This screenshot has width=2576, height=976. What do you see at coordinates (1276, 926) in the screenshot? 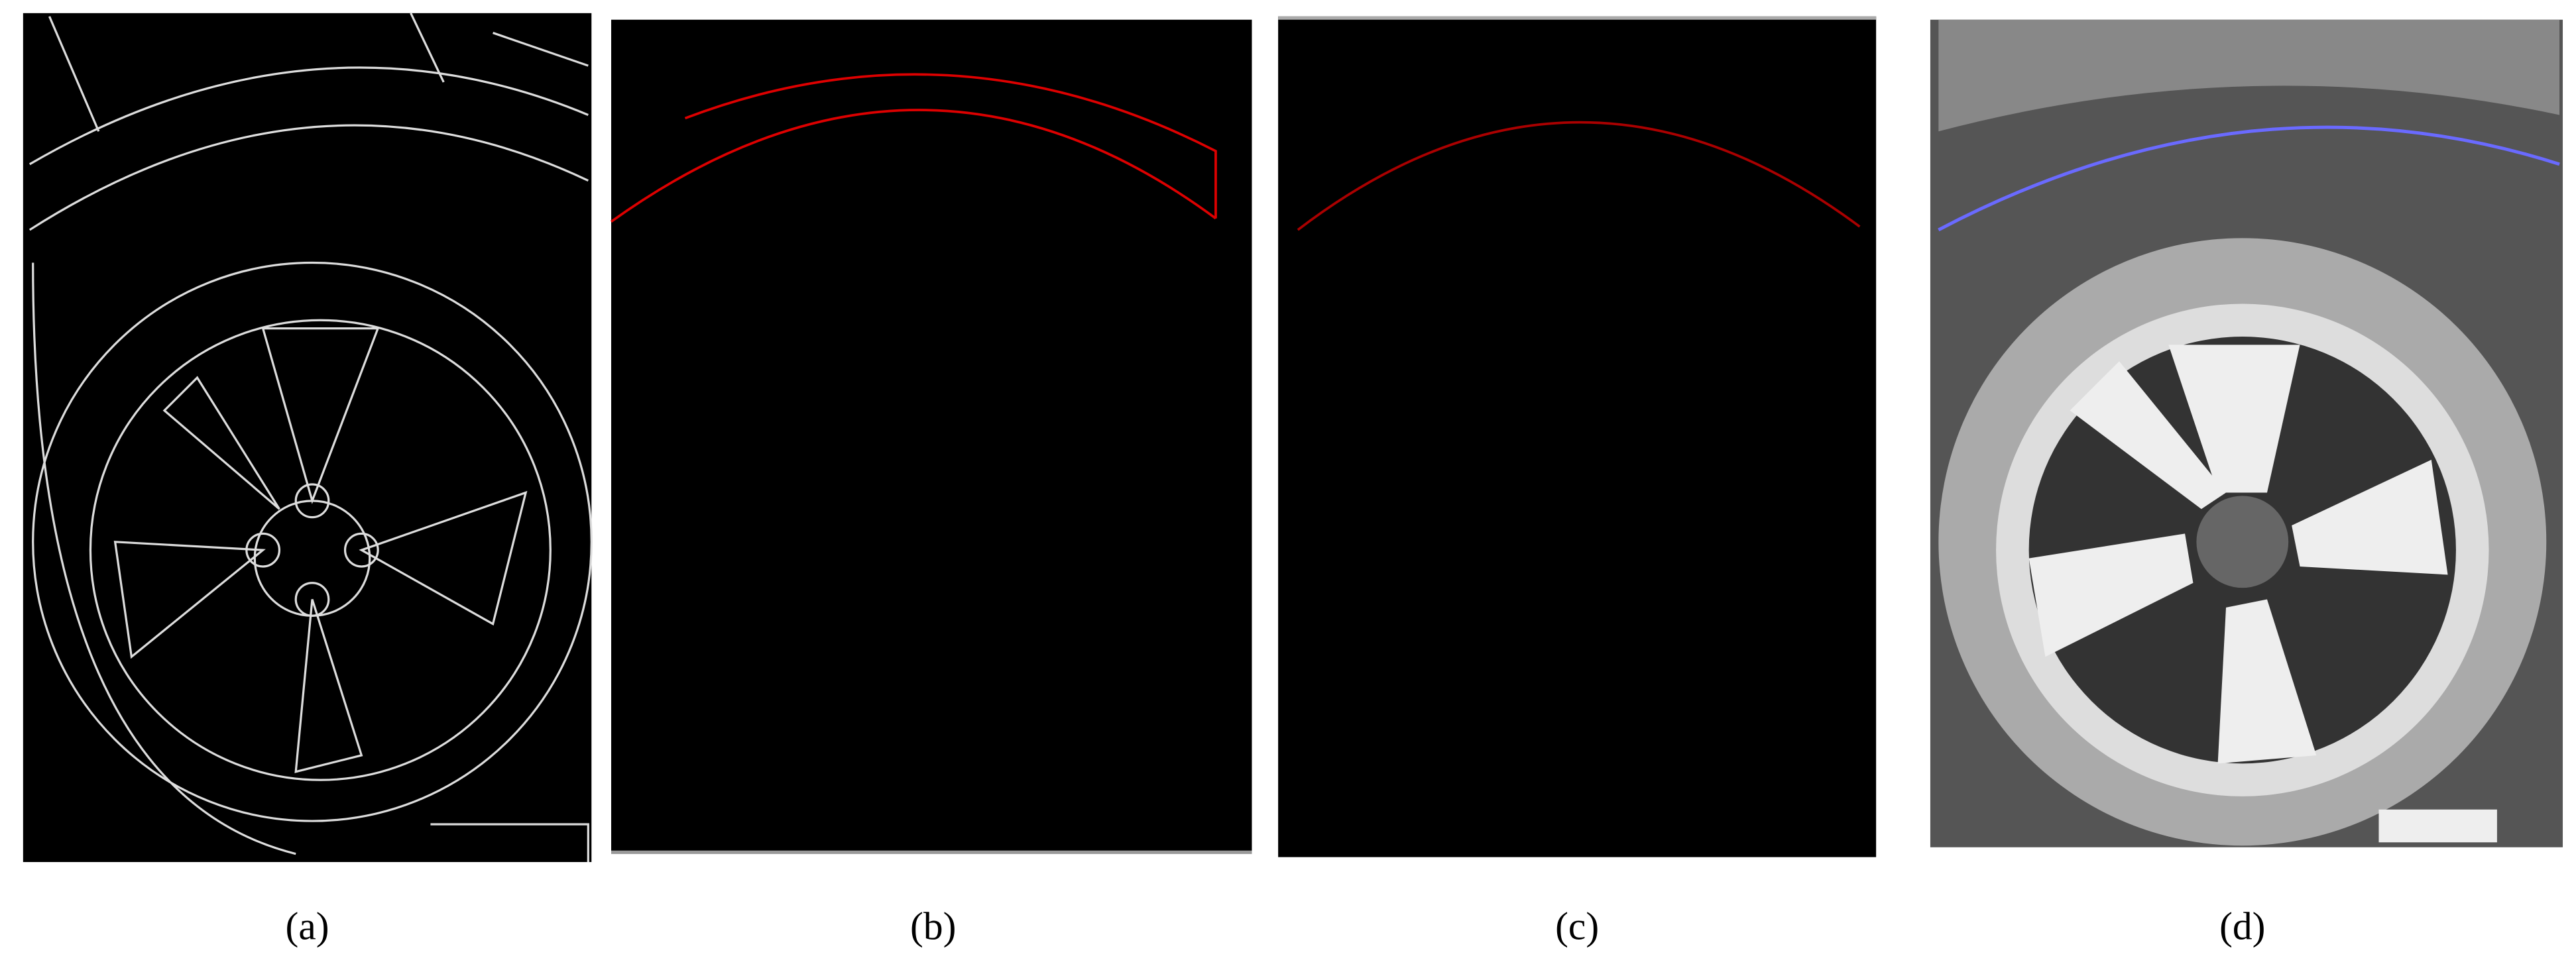
I see `labels: (a) (b) (c) (d)` at bounding box center [1276, 926].